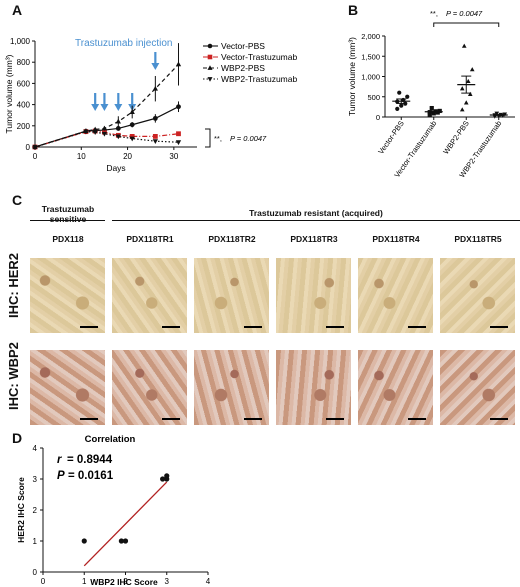  Describe the element at coordinates (81, 156) in the screenshot. I see `x-tick-label: 10` at that location.